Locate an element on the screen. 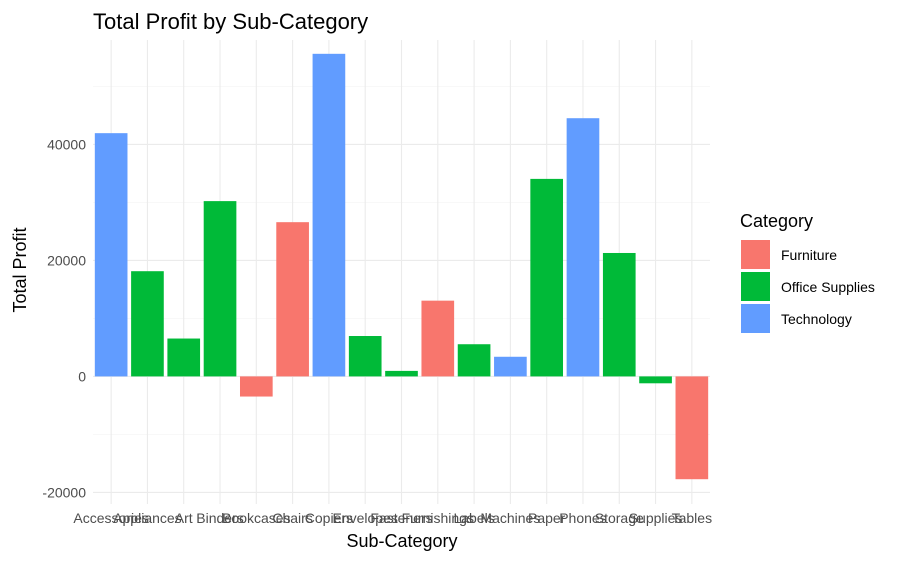 This screenshot has height=561, width=908. bar-paper is located at coordinates (547, 277).